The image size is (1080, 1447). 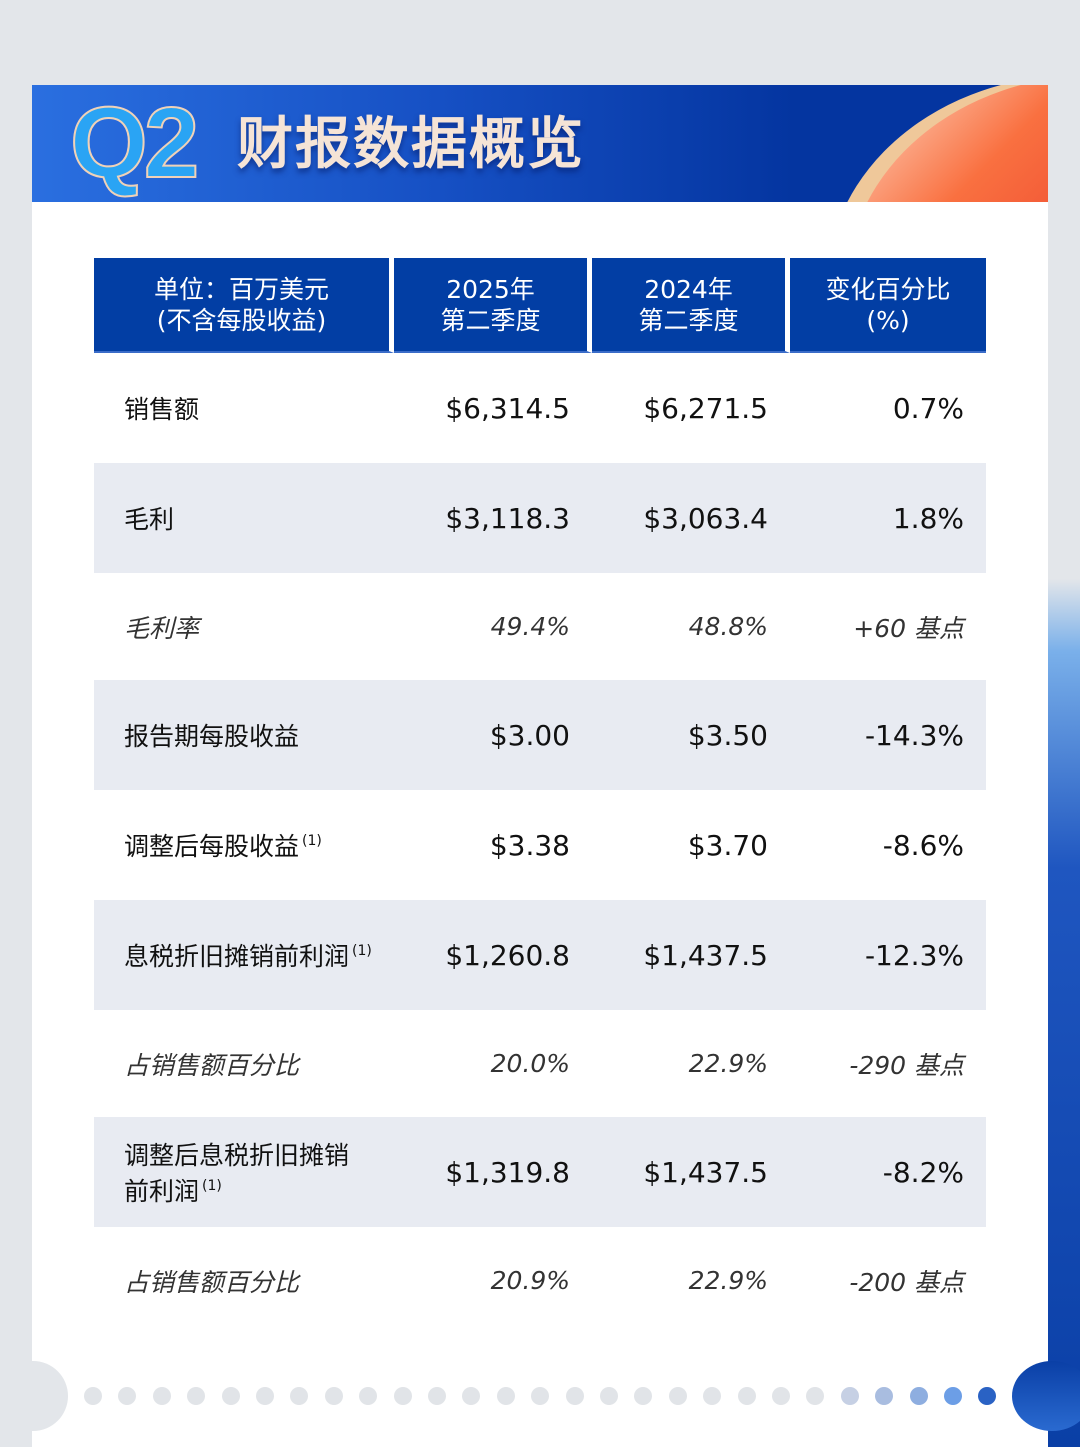 I want to click on table-row: 调整后息税折旧摊销前利润 (1) $1,319.8 $1,437.5 -8.2%, so click(x=540, y=1172).